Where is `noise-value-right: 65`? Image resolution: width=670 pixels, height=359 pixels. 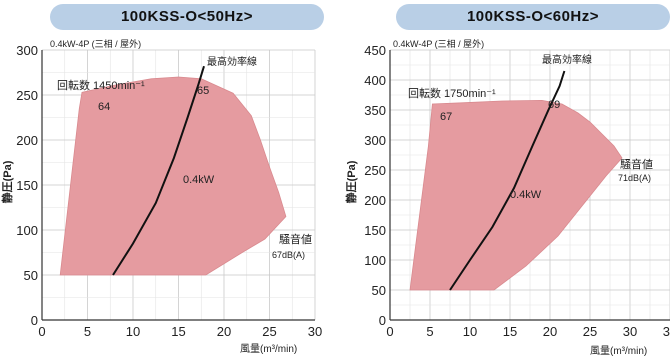
noise-value-right: 65 is located at coordinates (203, 91).